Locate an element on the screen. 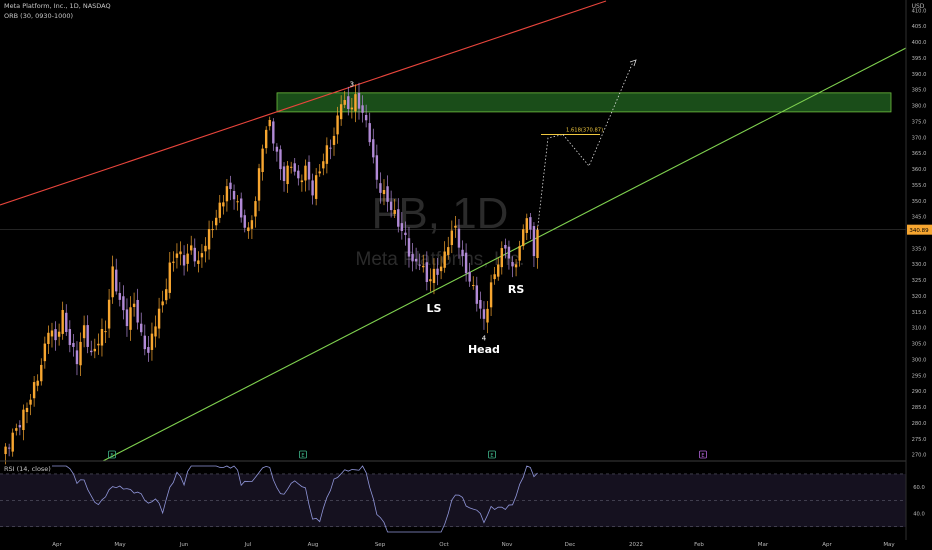 This screenshot has width=932, height=550. annotation-label: 4 is located at coordinates (484, 338).